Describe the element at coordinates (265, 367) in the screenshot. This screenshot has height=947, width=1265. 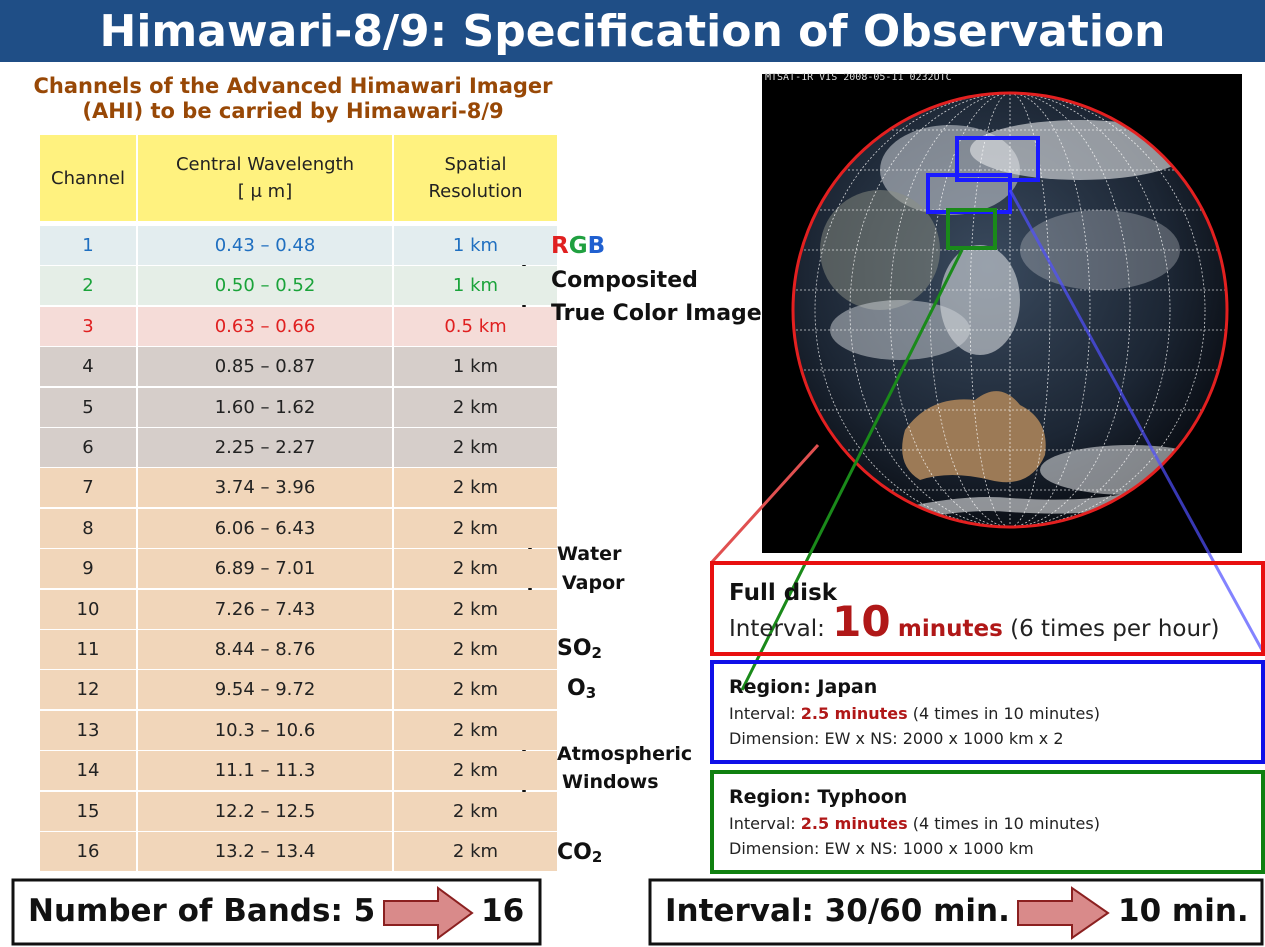
I see `table-cell: 0.85 – 0.87` at that location.